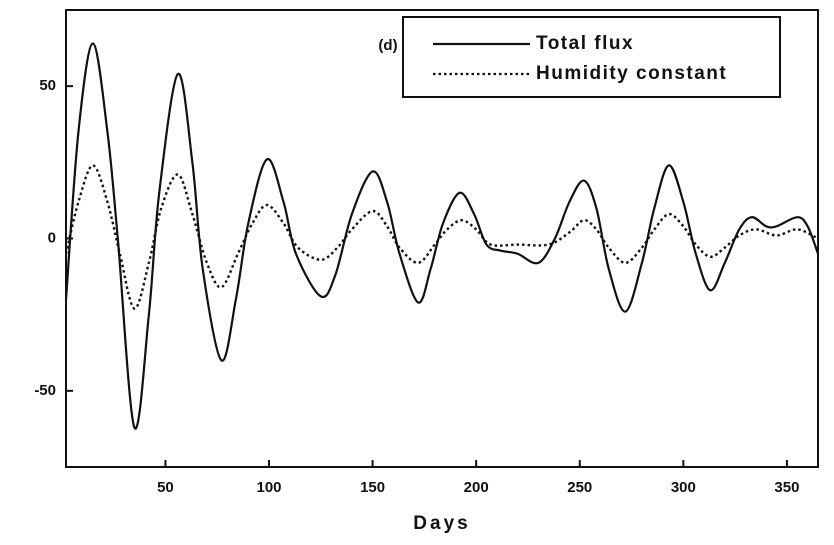 This screenshot has width=834, height=545. I want to click on x-tick-label: 300, so click(683, 487).